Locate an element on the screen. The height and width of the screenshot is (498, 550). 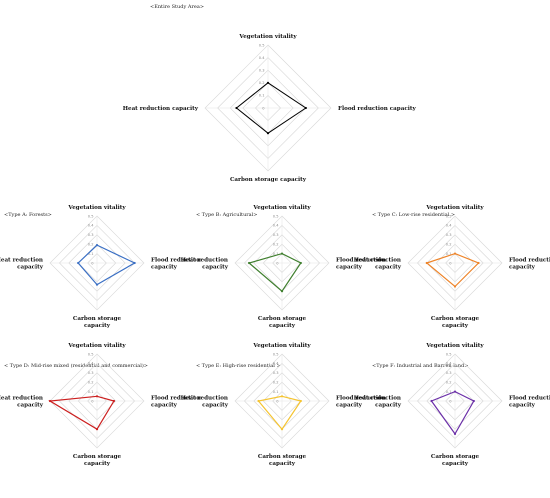
axis-label-line: Heat reduction capacity is located at coordinates (161, 109).